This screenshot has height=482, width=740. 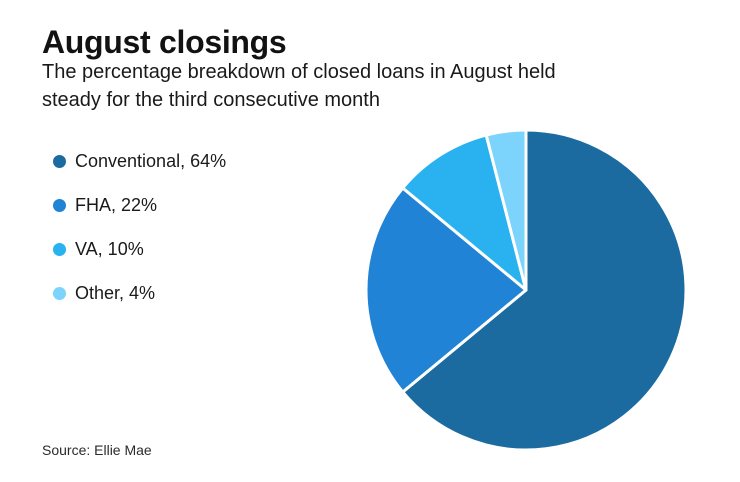 What do you see at coordinates (97, 450) in the screenshot?
I see `source-attribution: Source: Ellie Mae` at bounding box center [97, 450].